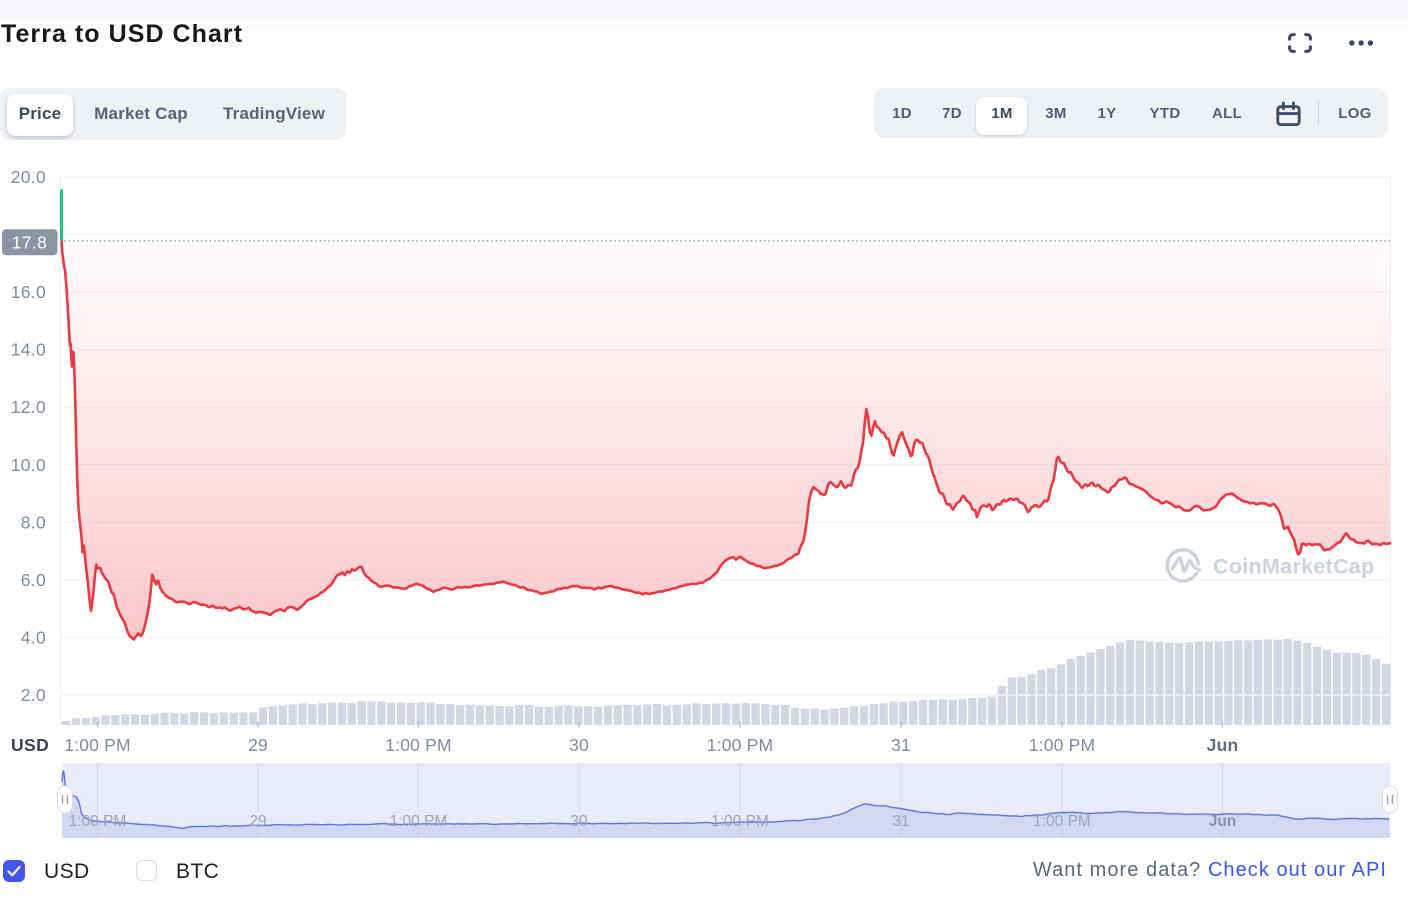 Image resolution: width=1408 pixels, height=910 pixels. What do you see at coordinates (33, 580) in the screenshot?
I see `svg-text: 6.0` at bounding box center [33, 580].